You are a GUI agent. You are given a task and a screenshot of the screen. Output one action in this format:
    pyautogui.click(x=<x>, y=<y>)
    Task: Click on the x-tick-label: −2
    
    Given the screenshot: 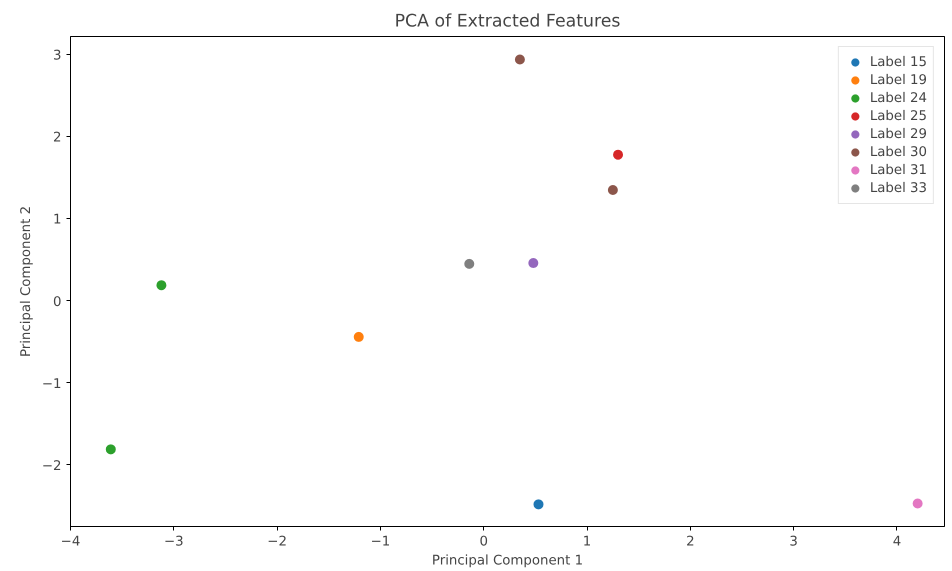 What is the action you would take?
    pyautogui.click(x=277, y=542)
    